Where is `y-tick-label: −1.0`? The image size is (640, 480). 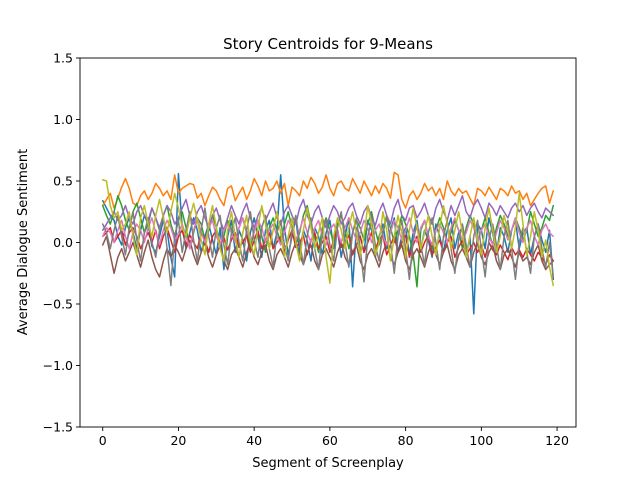
y-tick-label: −1.0 is located at coordinates (58, 365).